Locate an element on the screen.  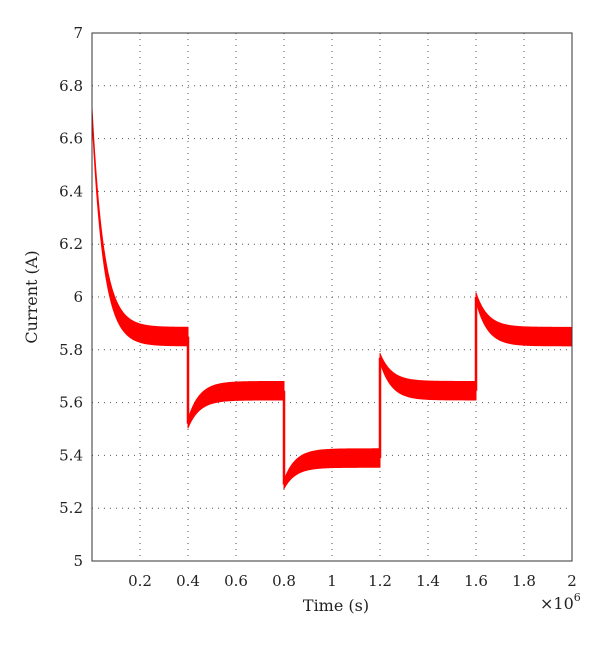
x-axis-label: Time (s) is located at coordinates (336, 605).